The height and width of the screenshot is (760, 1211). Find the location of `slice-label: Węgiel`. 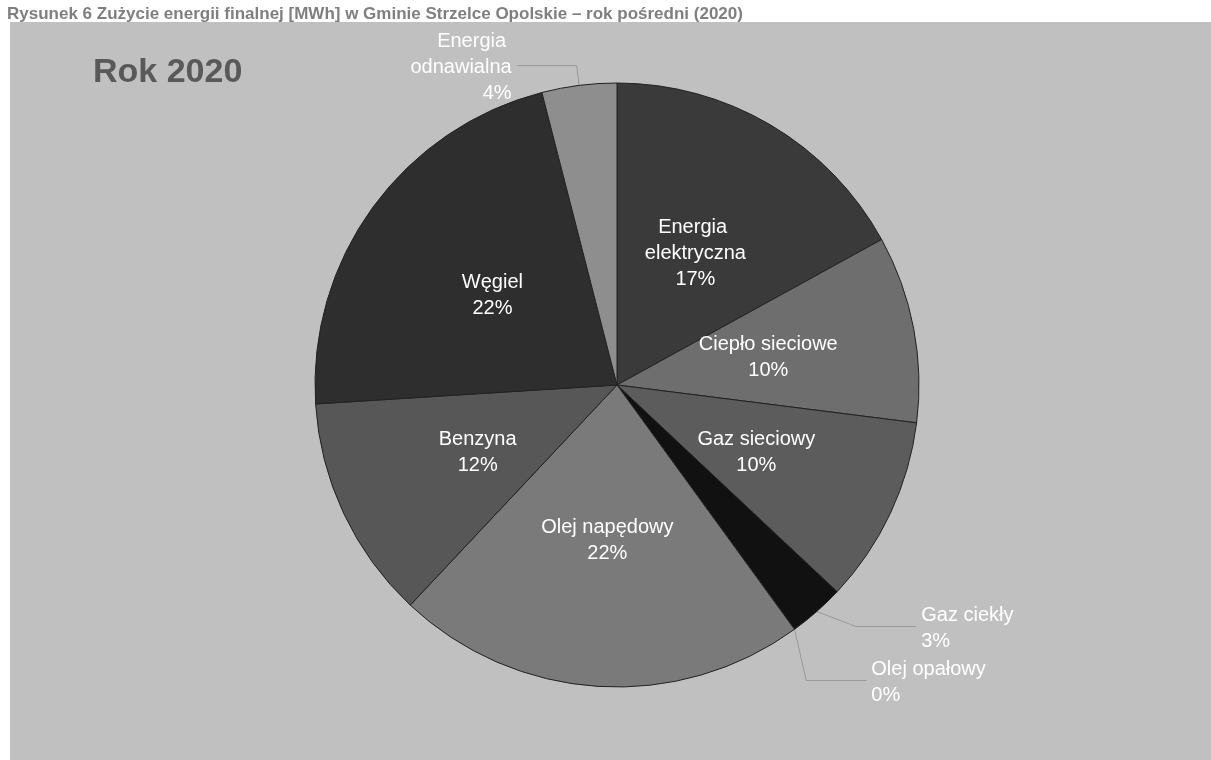

slice-label: Węgiel is located at coordinates (492, 281).